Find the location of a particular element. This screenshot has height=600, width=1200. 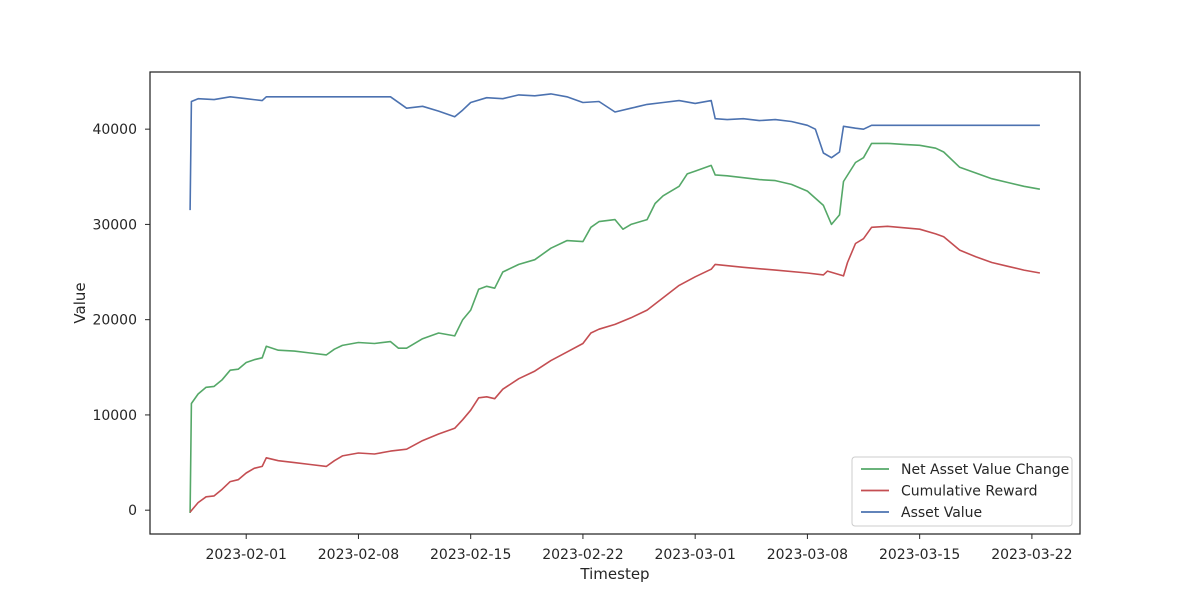

legend-label: Asset Value is located at coordinates (941, 513).